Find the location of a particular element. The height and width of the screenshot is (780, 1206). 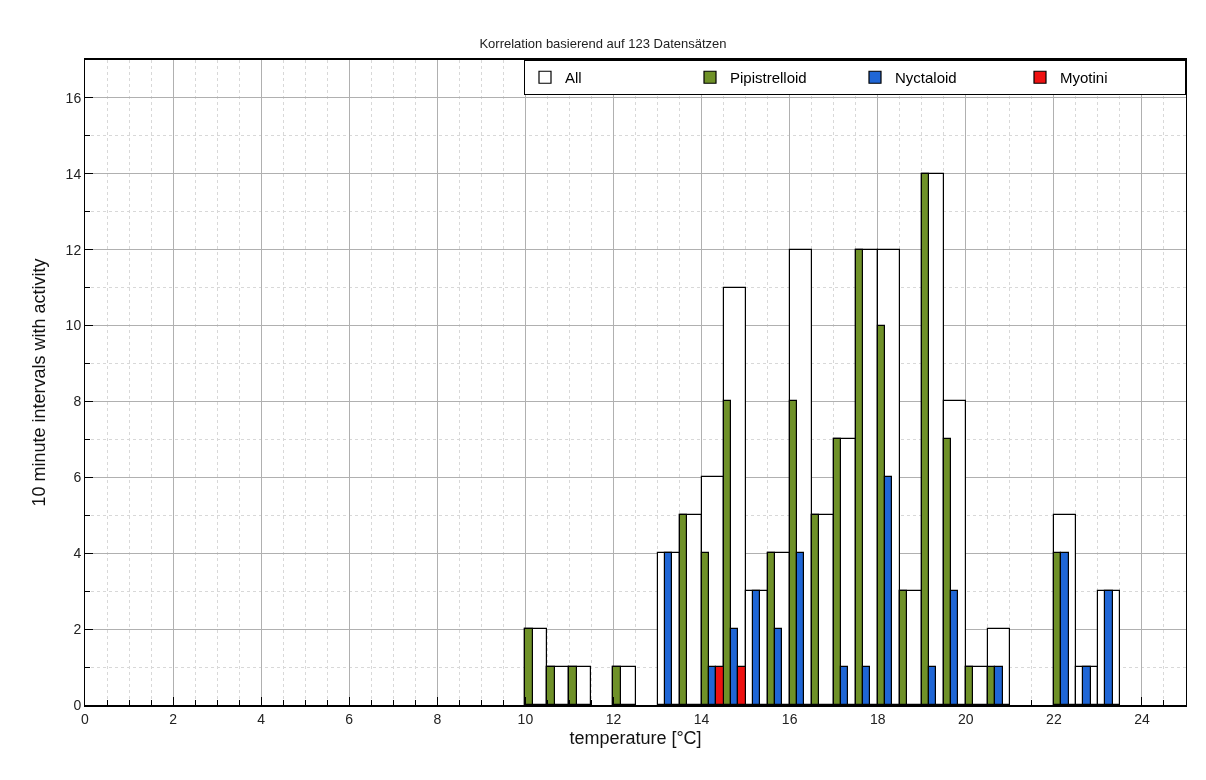

x-tick-label: 8 is located at coordinates (437, 718).